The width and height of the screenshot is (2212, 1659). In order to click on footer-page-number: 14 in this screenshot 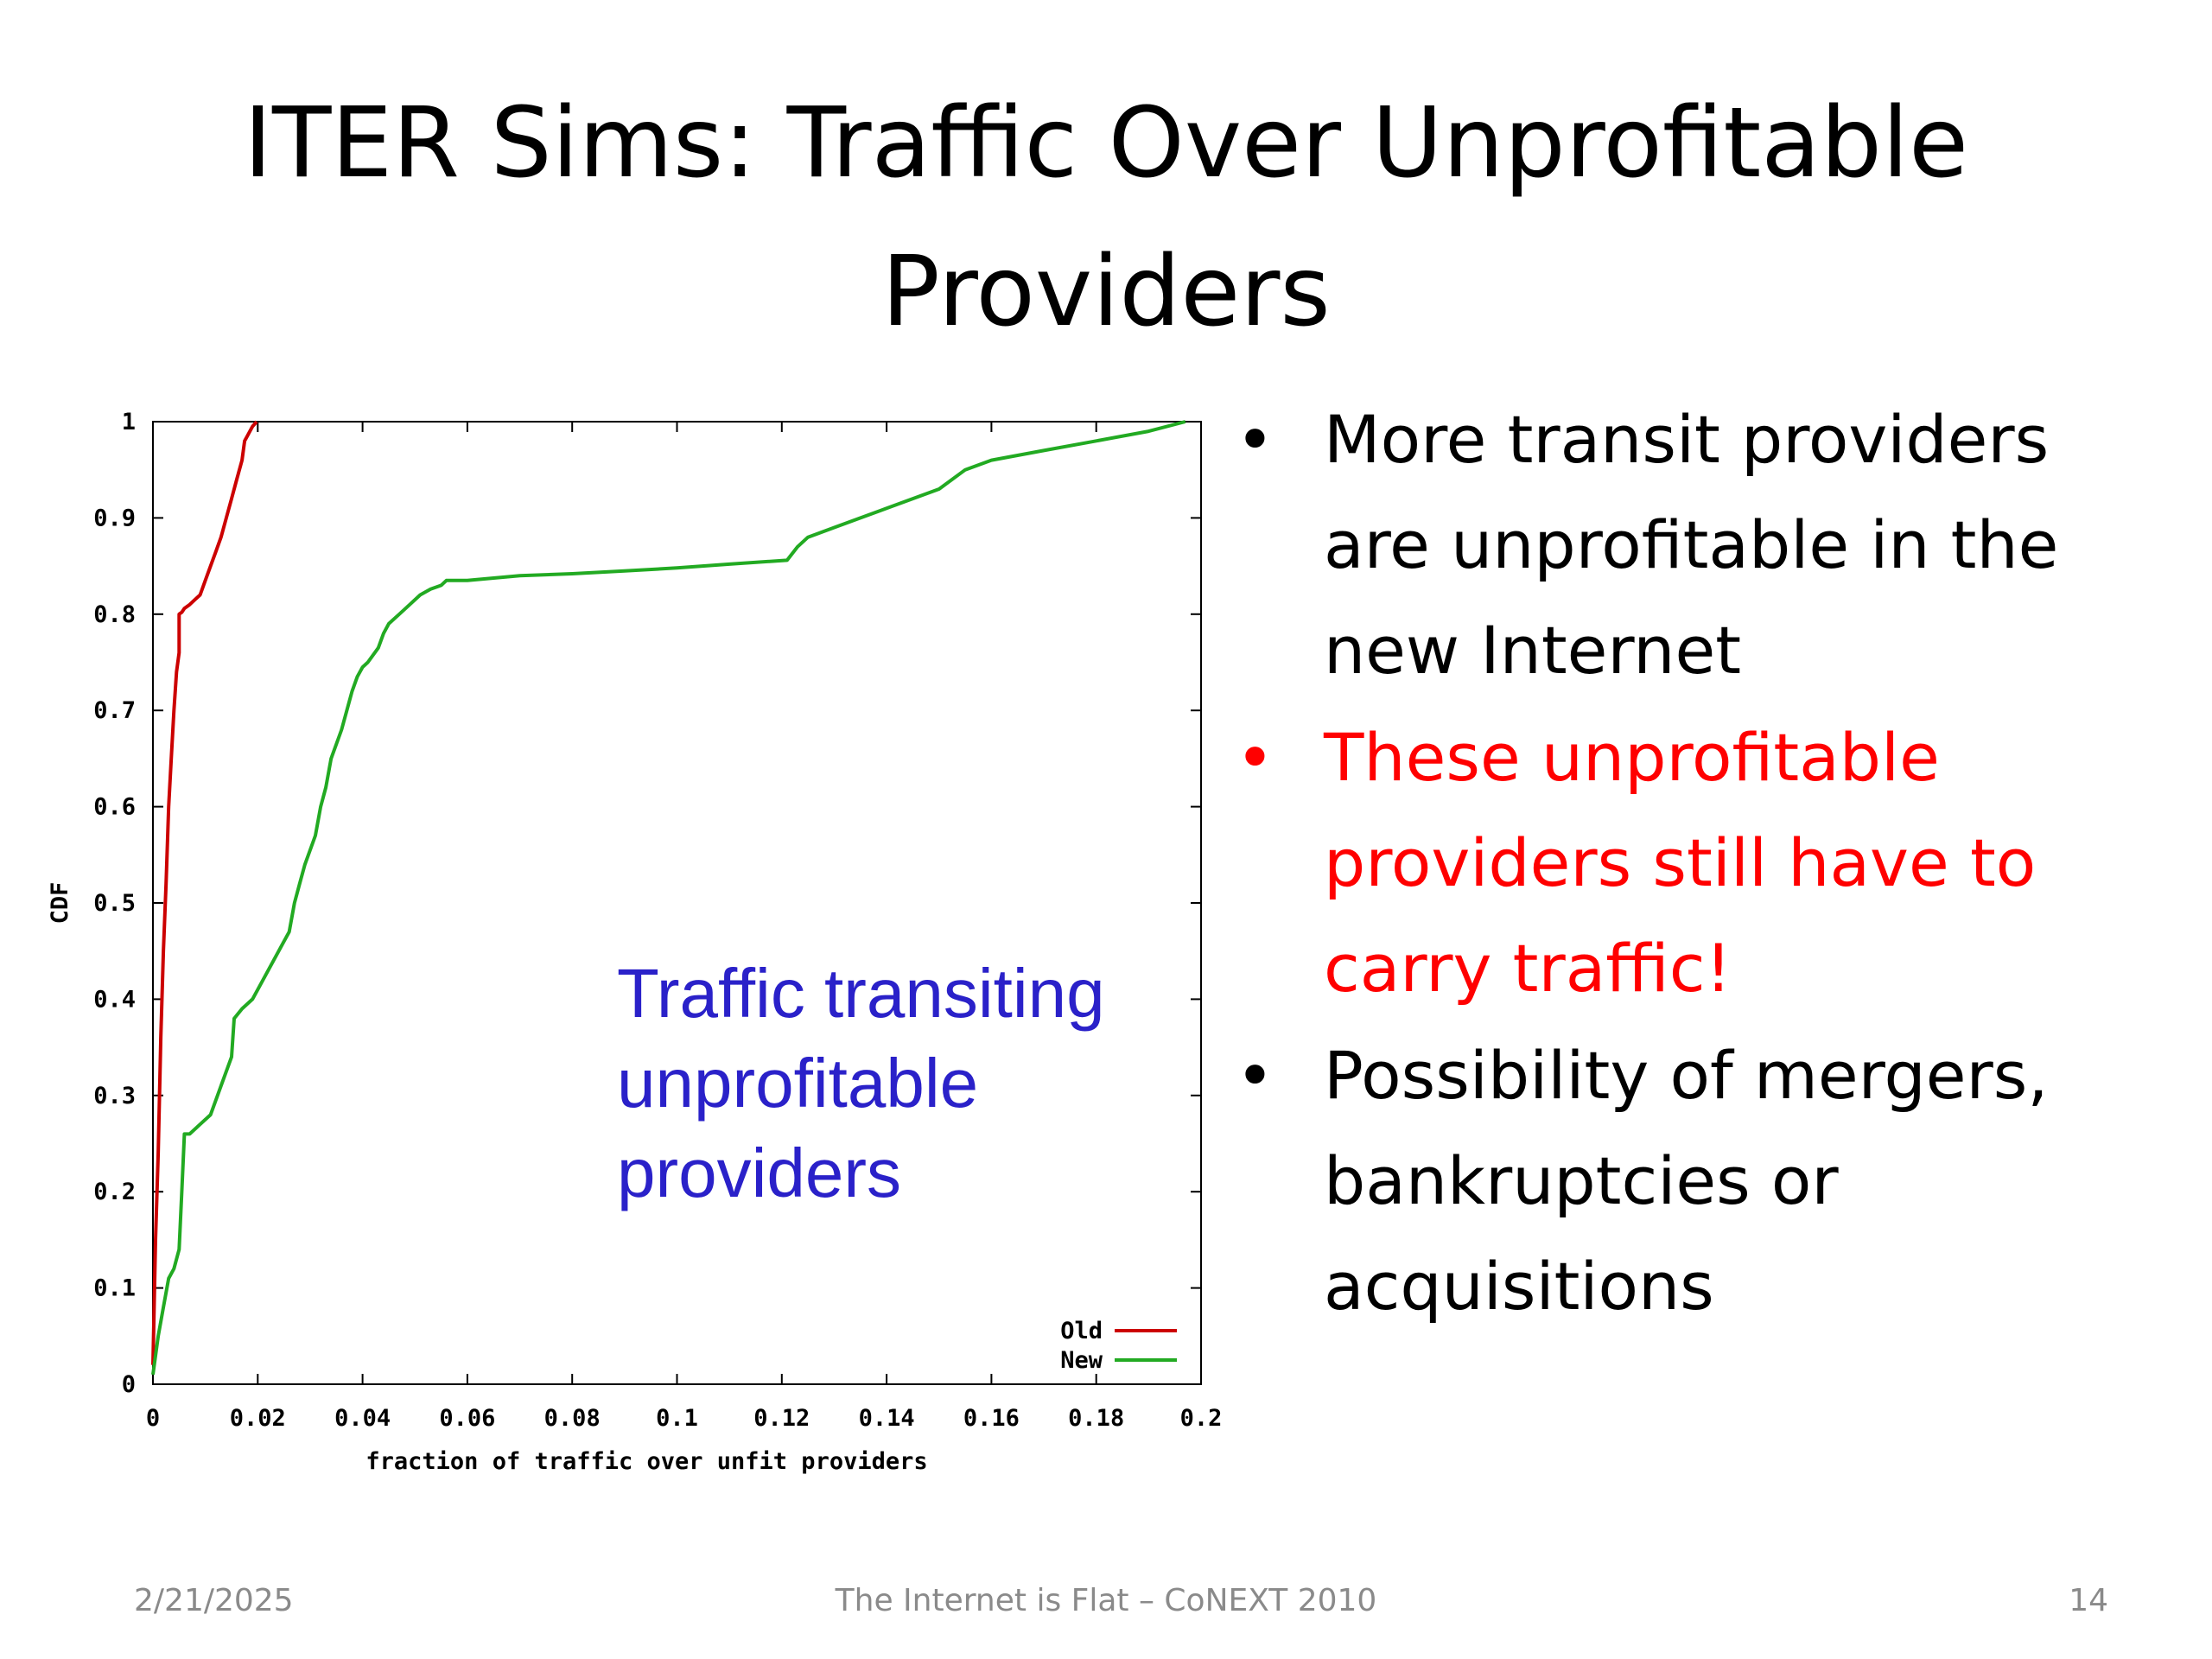, I will do `click(2088, 1600)`.